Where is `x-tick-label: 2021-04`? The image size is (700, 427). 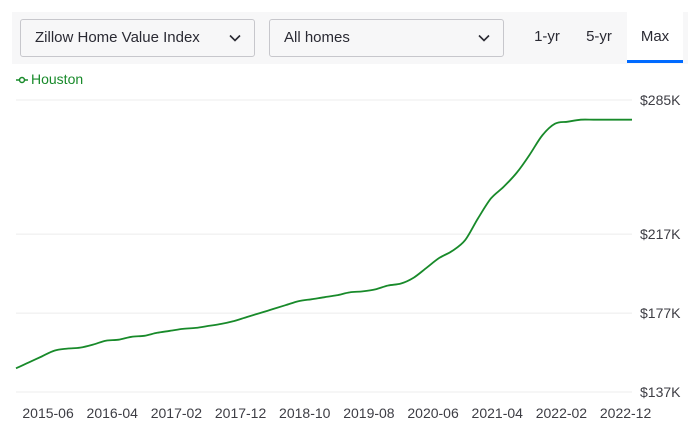
x-tick-label: 2021-04 is located at coordinates (498, 413).